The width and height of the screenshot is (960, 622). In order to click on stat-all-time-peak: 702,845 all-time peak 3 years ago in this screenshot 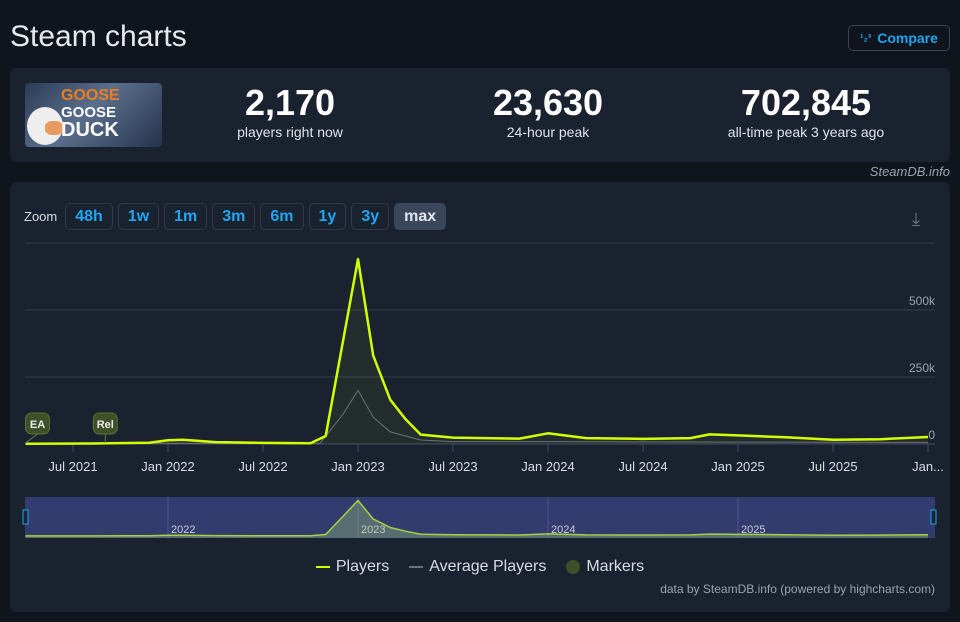, I will do `click(806, 111)`.